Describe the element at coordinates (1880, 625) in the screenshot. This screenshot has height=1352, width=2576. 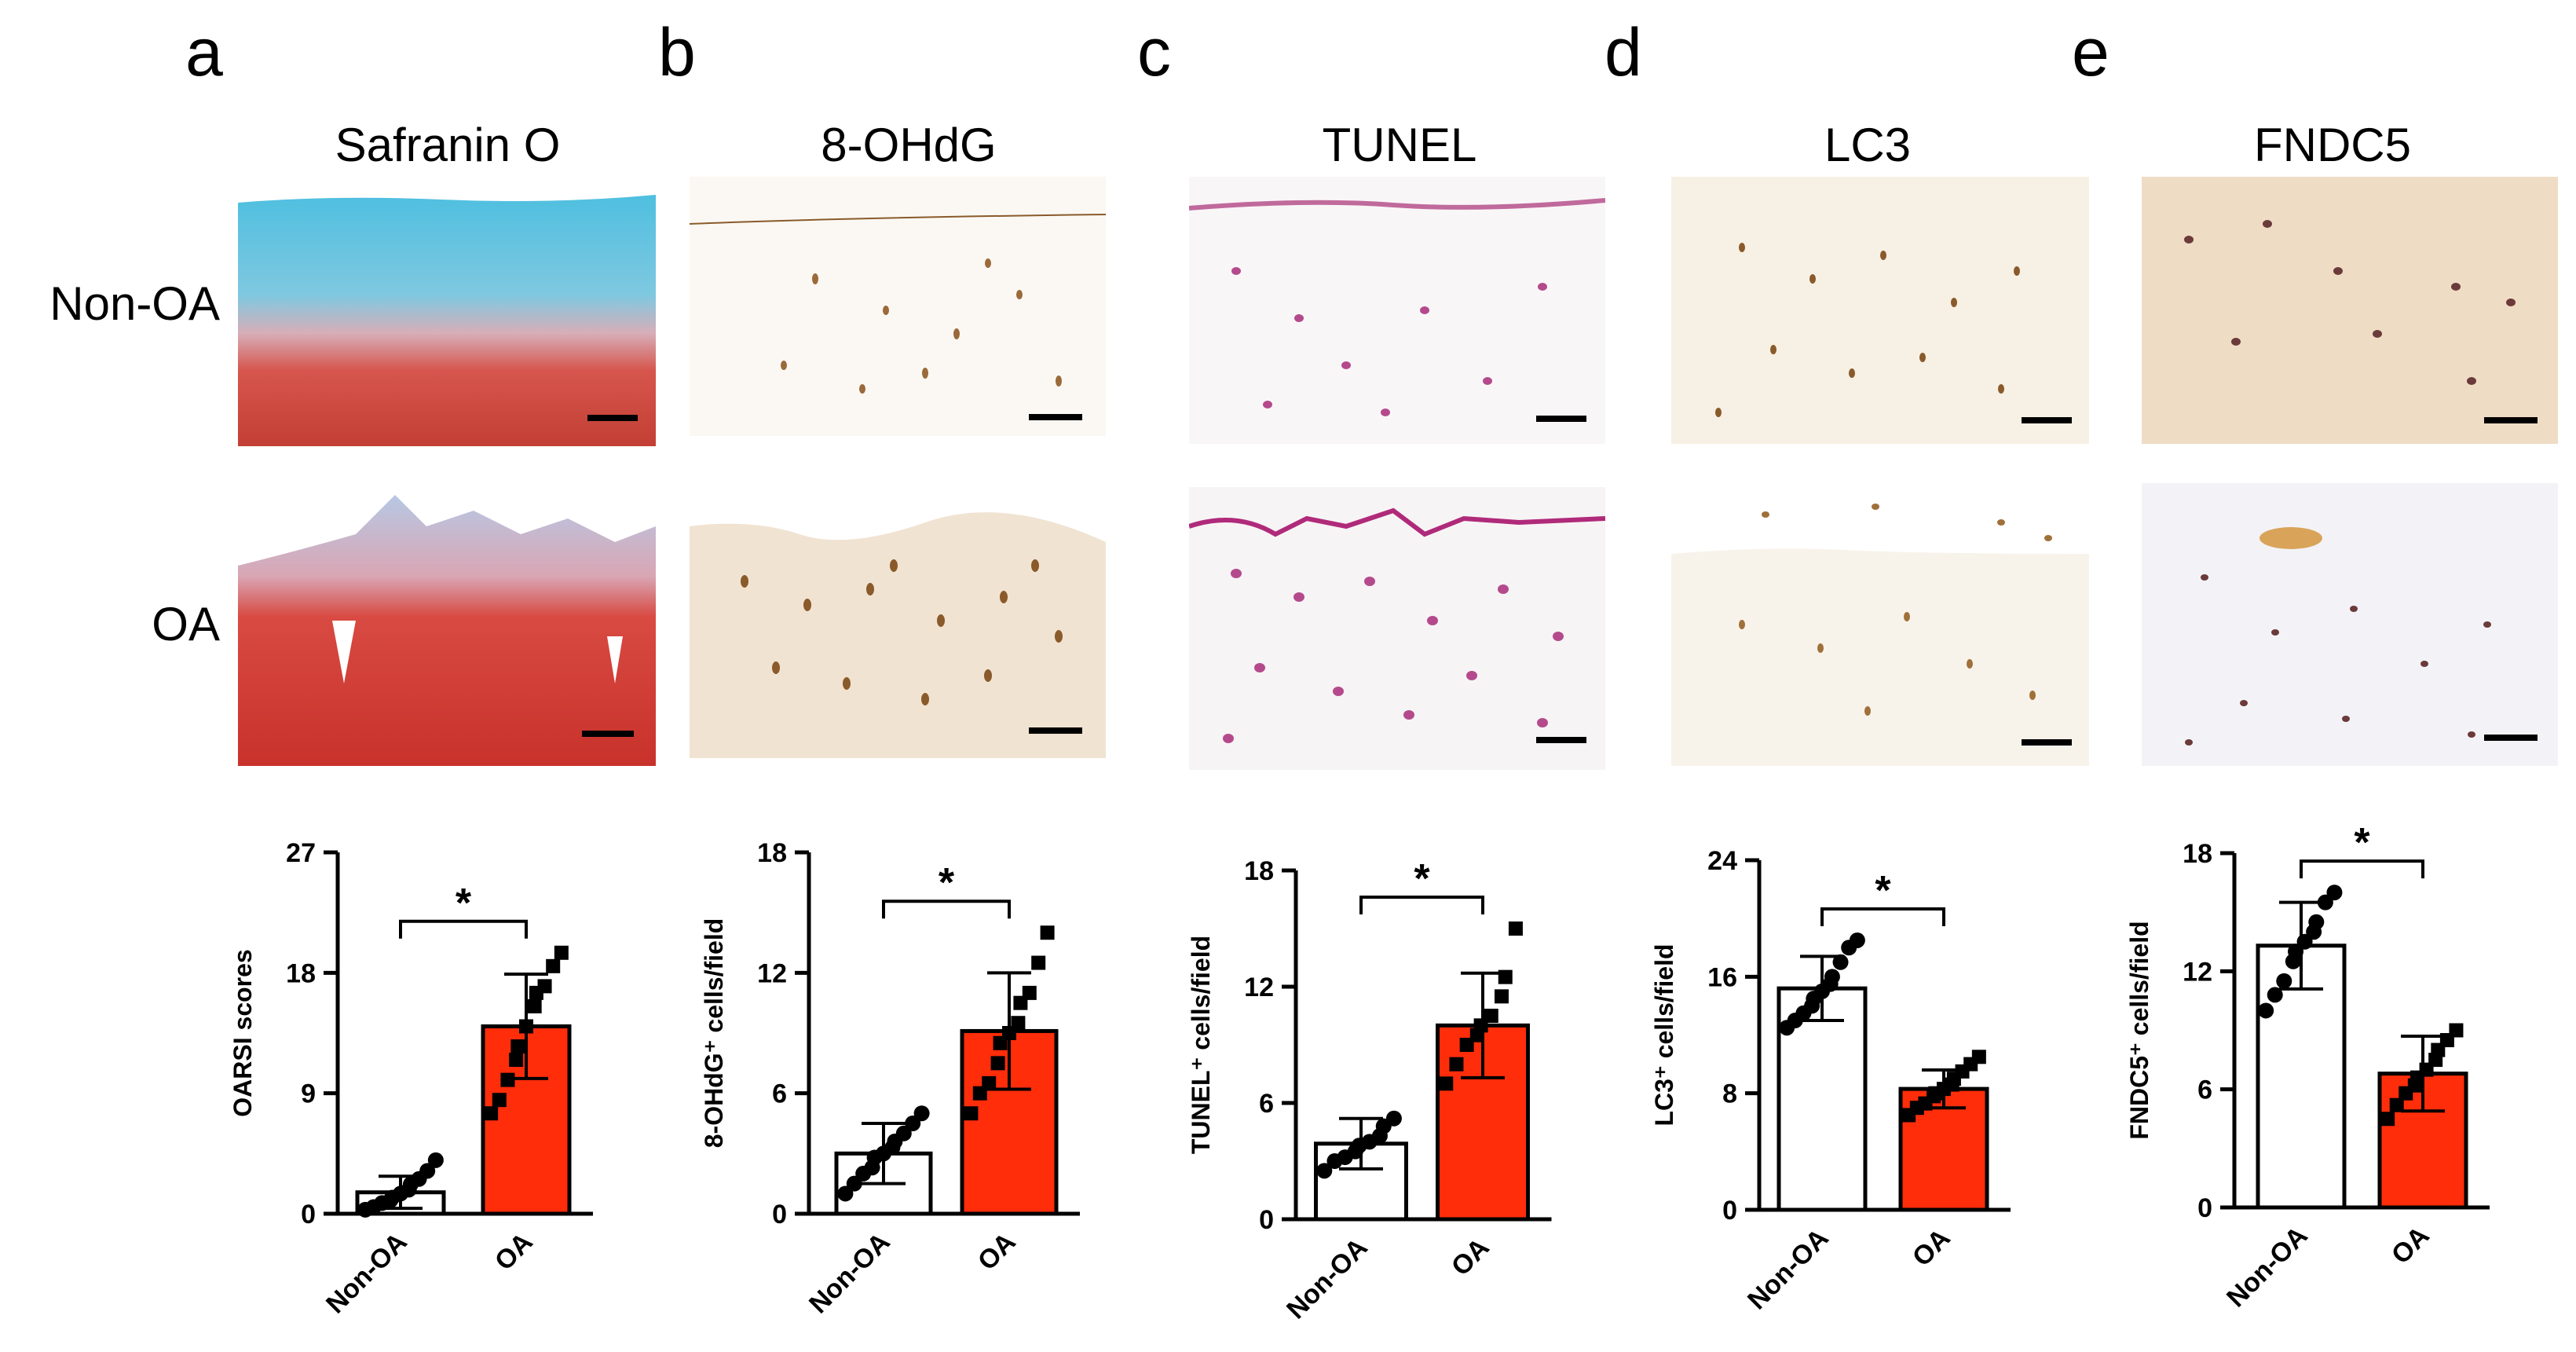
I see `micrograph-lc3-oa` at that location.